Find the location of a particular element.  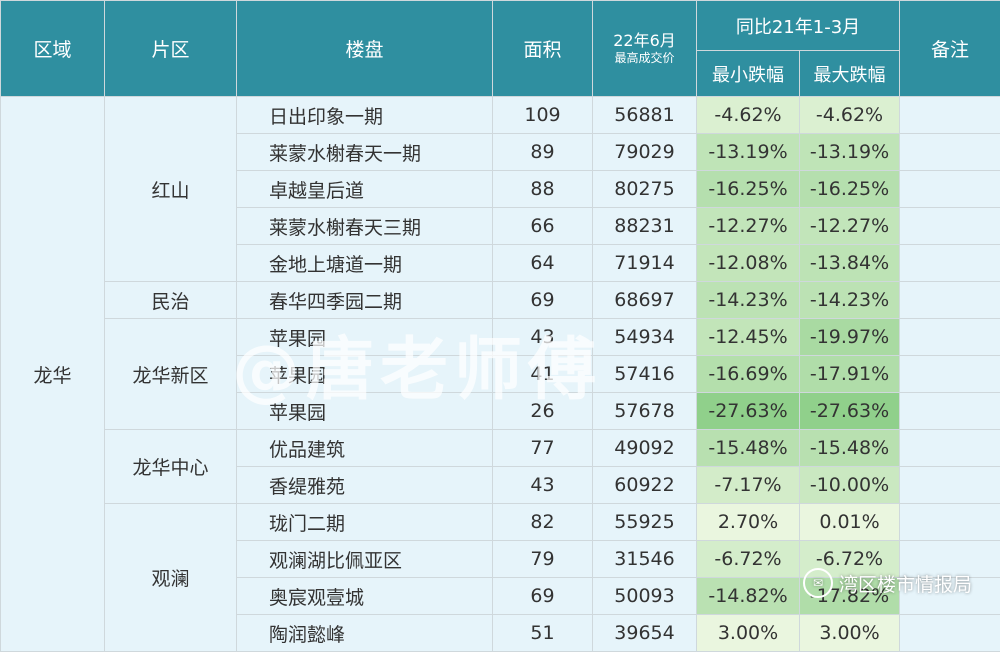

project-cell: 莱蒙水榭春天一期 is located at coordinates (365, 152).